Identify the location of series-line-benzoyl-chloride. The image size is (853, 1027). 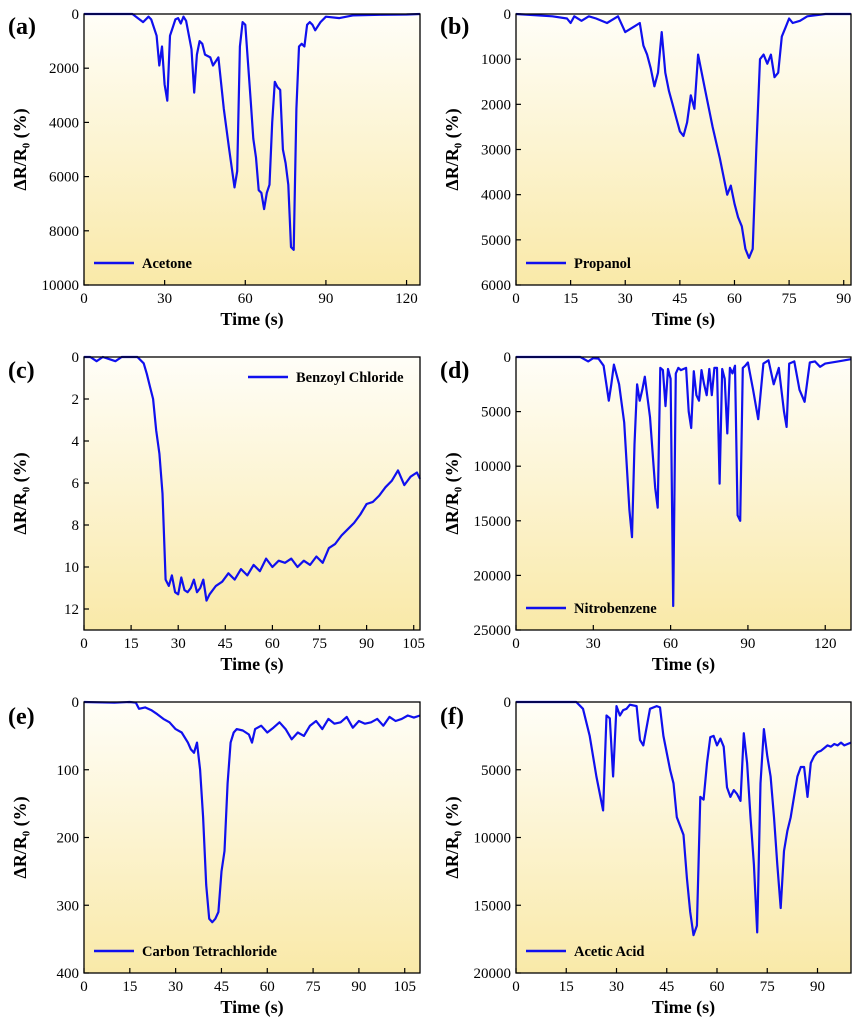
(252, 478).